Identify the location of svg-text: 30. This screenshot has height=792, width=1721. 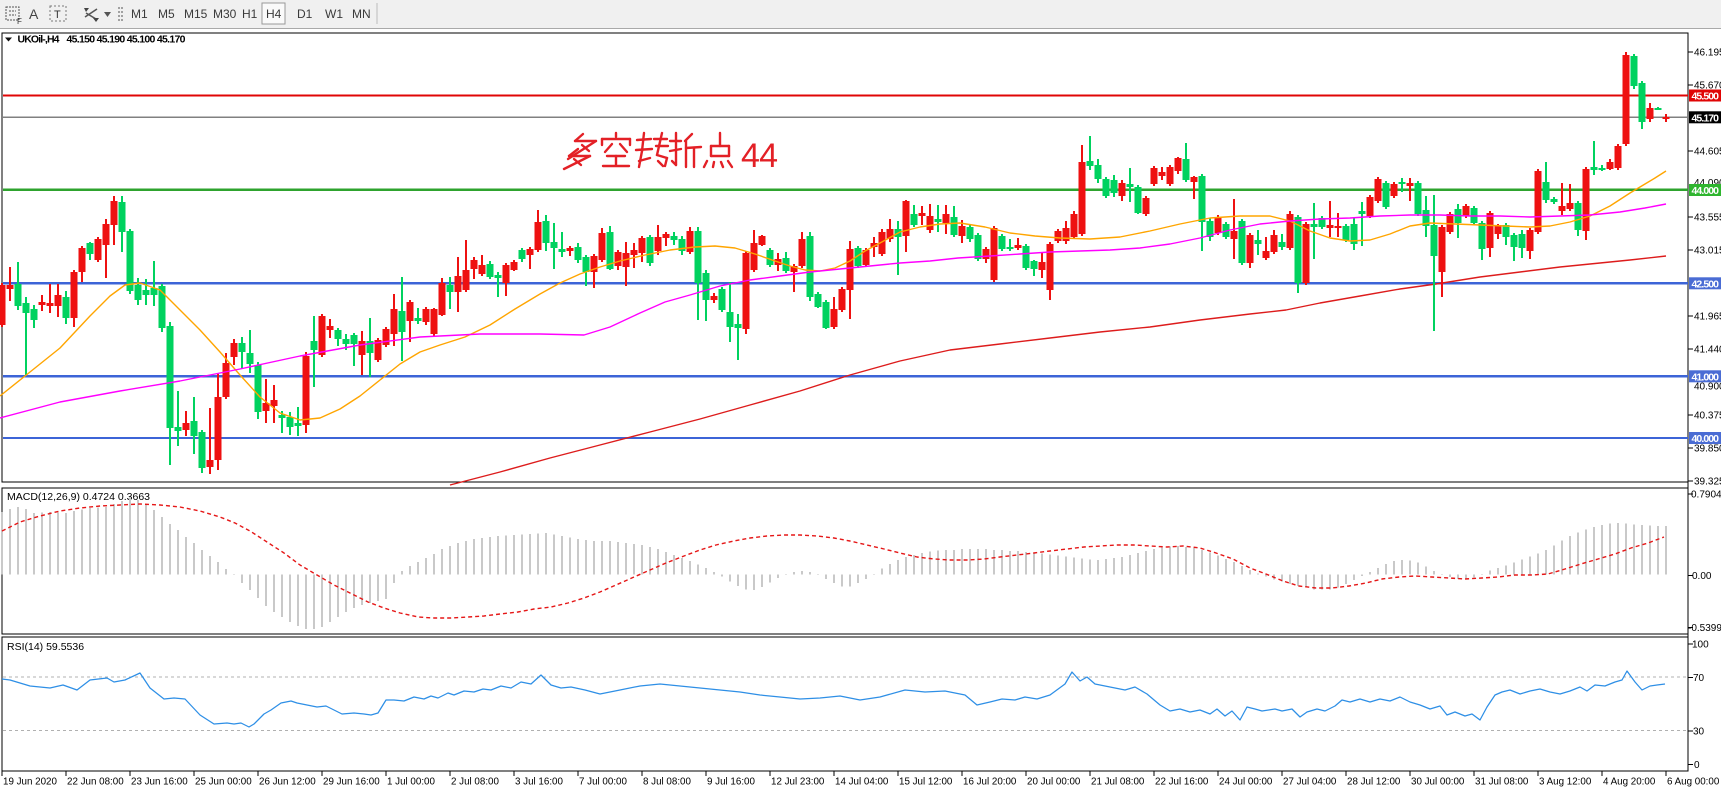
(1699, 732).